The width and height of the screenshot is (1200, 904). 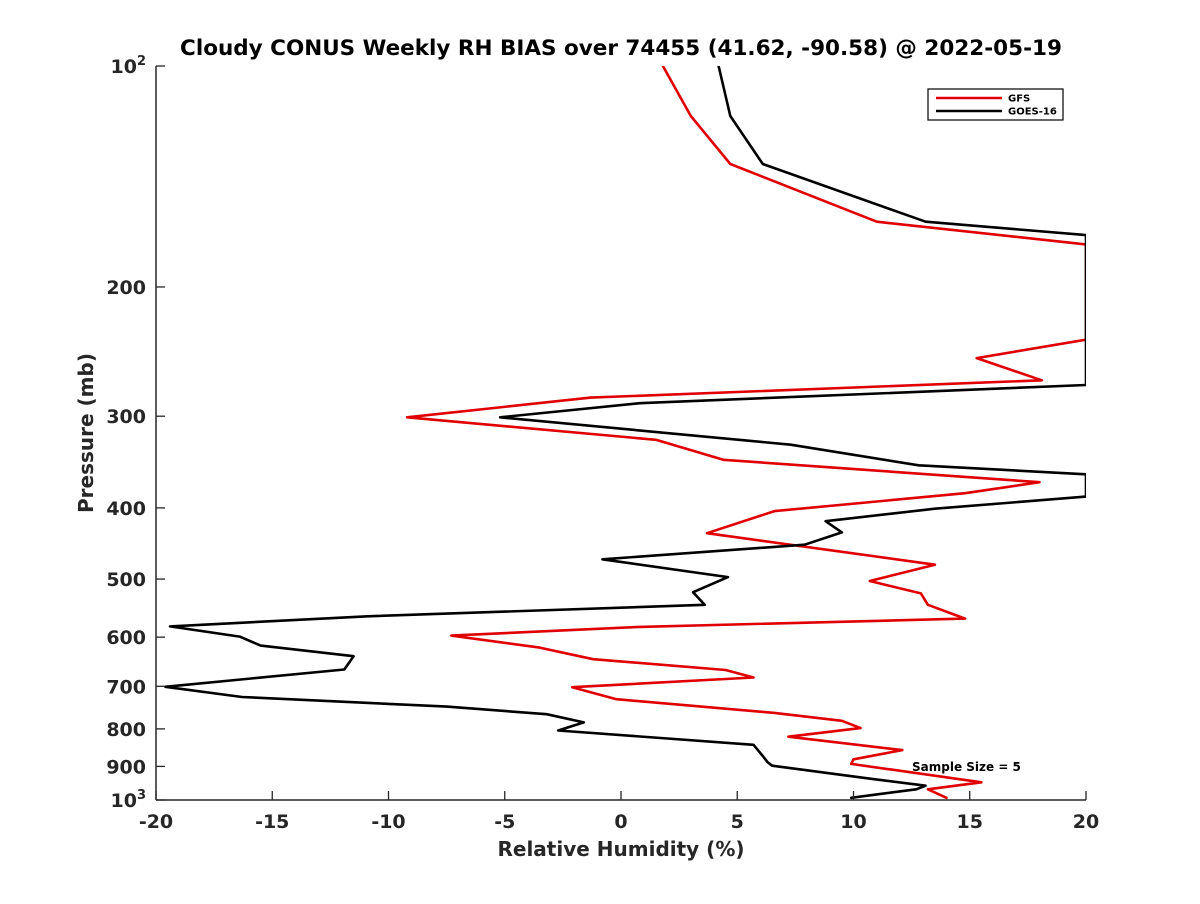 I want to click on legend-box, so click(x=995, y=104).